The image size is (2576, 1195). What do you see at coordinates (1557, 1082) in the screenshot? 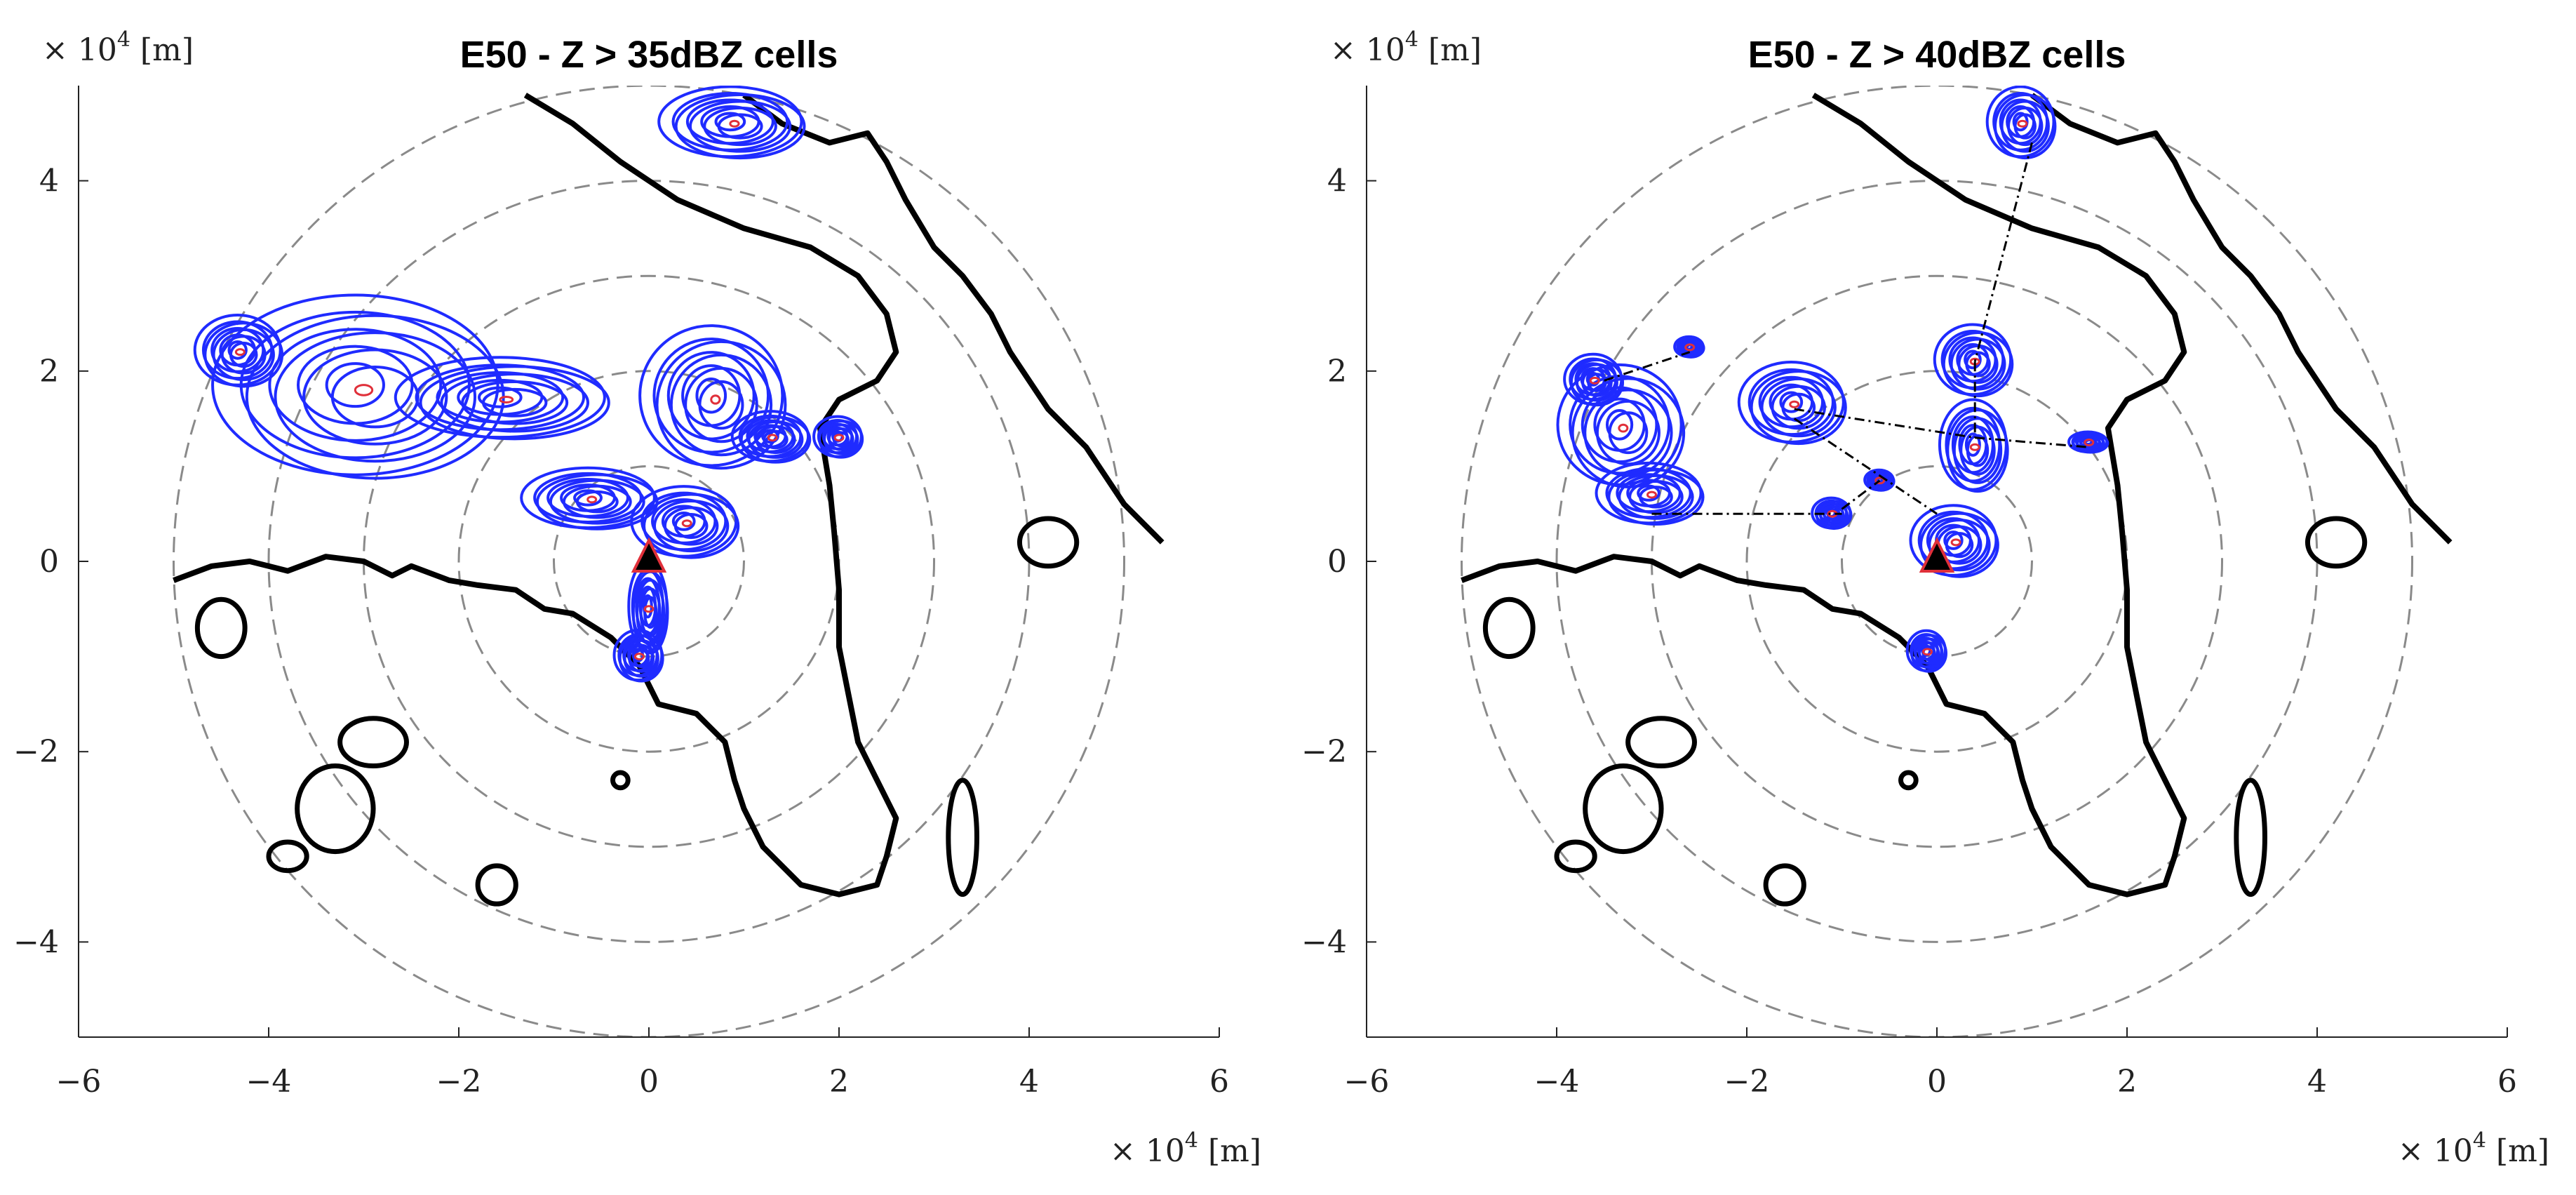
I see `x-tick-label: −4` at bounding box center [1557, 1082].